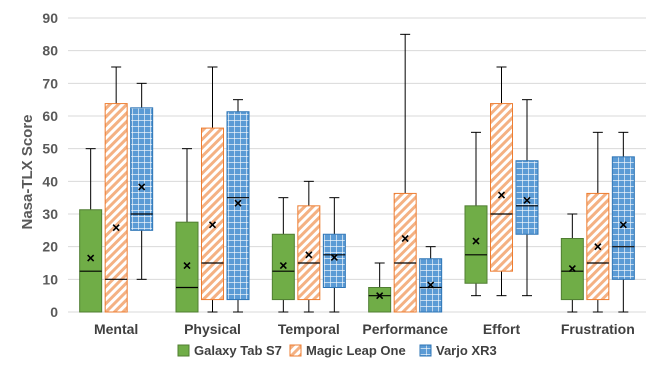 The image size is (652, 380). Describe the element at coordinates (309, 329) in the screenshot. I see `category-label: Temporal` at that location.